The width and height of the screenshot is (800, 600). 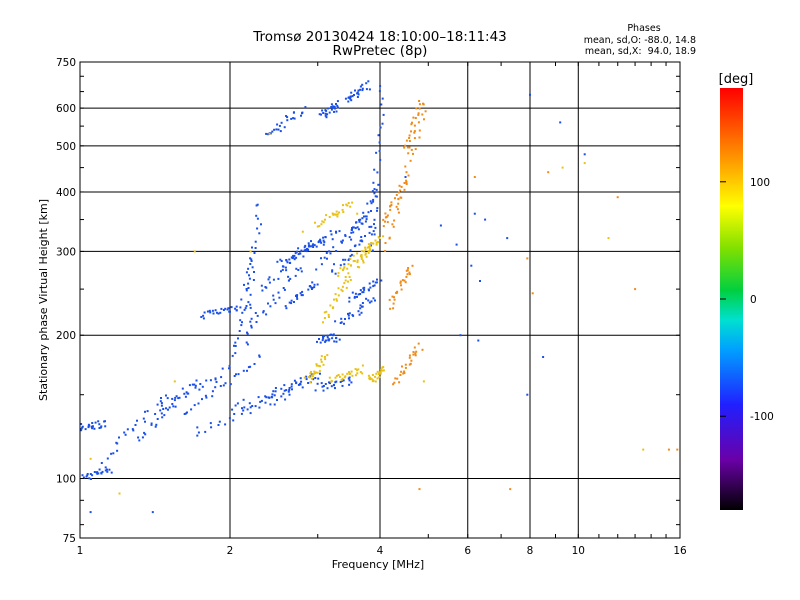 I want to click on y-tick-label: 300, so click(x=66, y=252).